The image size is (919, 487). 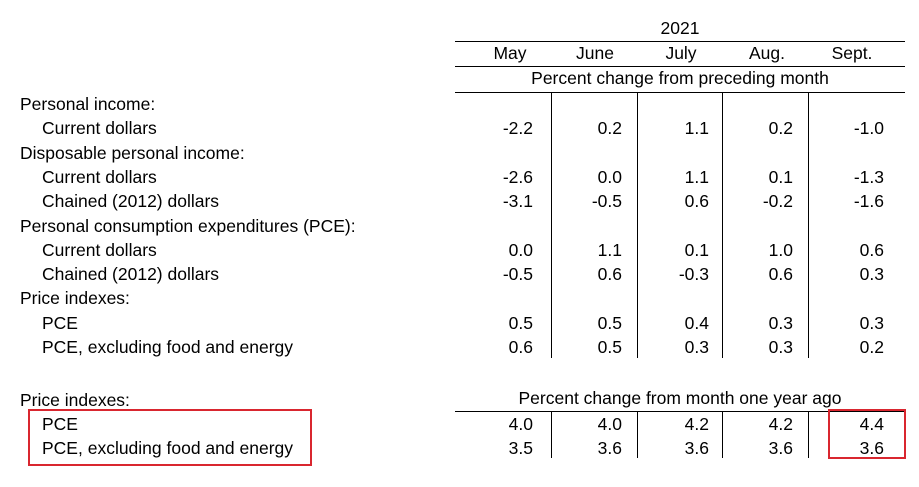 What do you see at coordinates (680, 41) in the screenshot?
I see `year-underline` at bounding box center [680, 41].